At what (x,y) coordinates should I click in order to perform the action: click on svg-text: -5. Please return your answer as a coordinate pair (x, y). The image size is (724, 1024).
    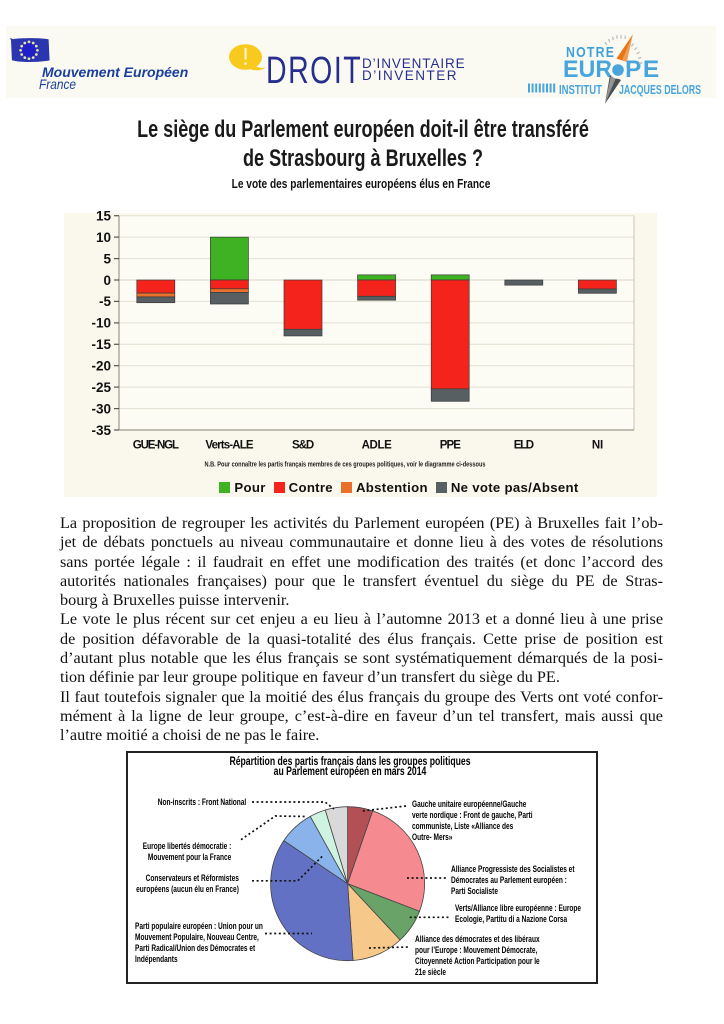
    Looking at the image, I should click on (105, 301).